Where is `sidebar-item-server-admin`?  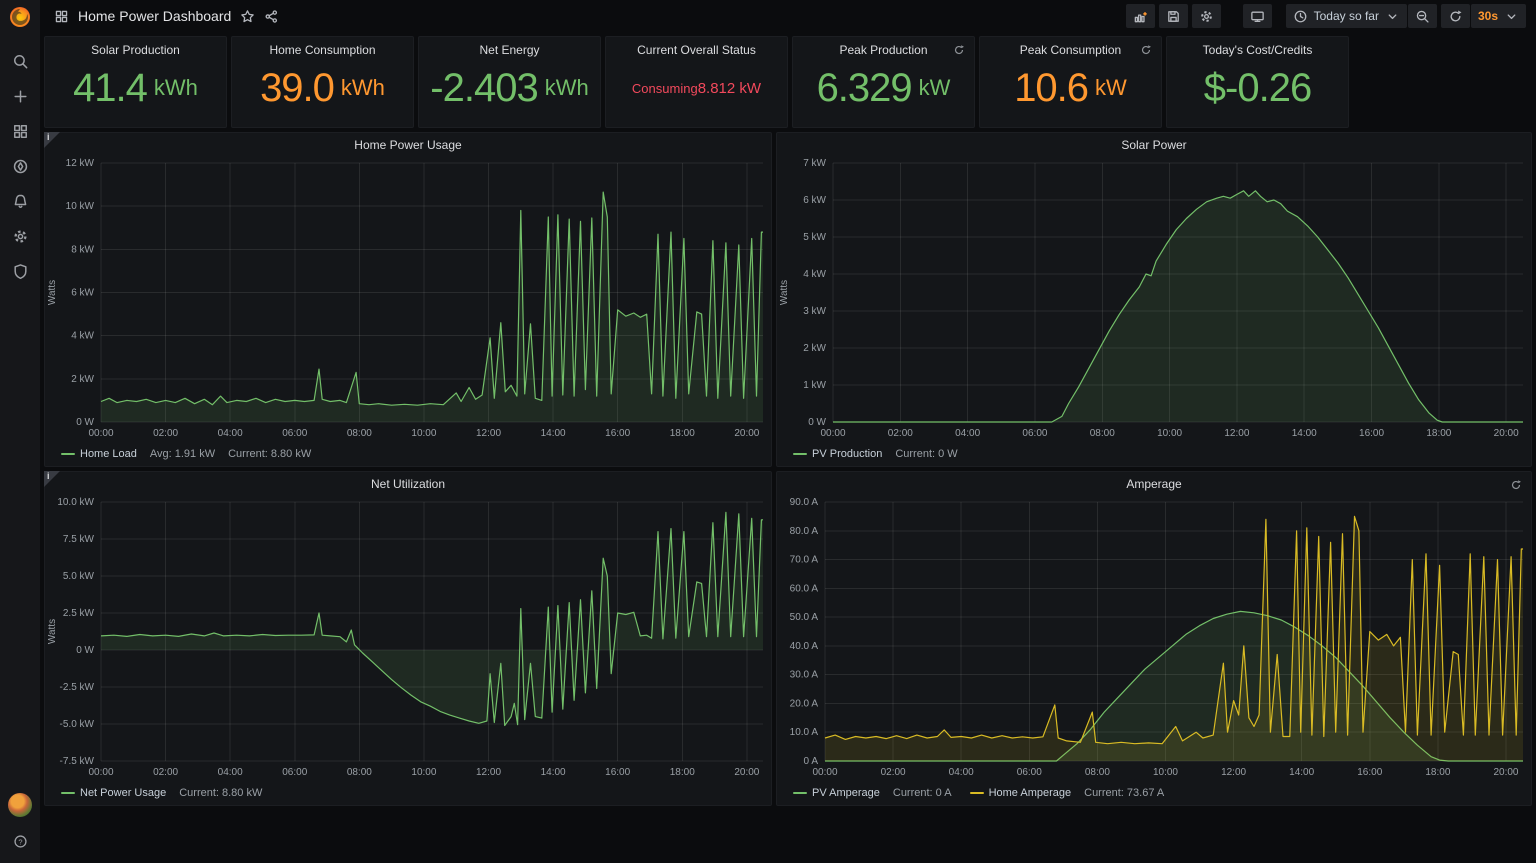 sidebar-item-server-admin is located at coordinates (20, 274).